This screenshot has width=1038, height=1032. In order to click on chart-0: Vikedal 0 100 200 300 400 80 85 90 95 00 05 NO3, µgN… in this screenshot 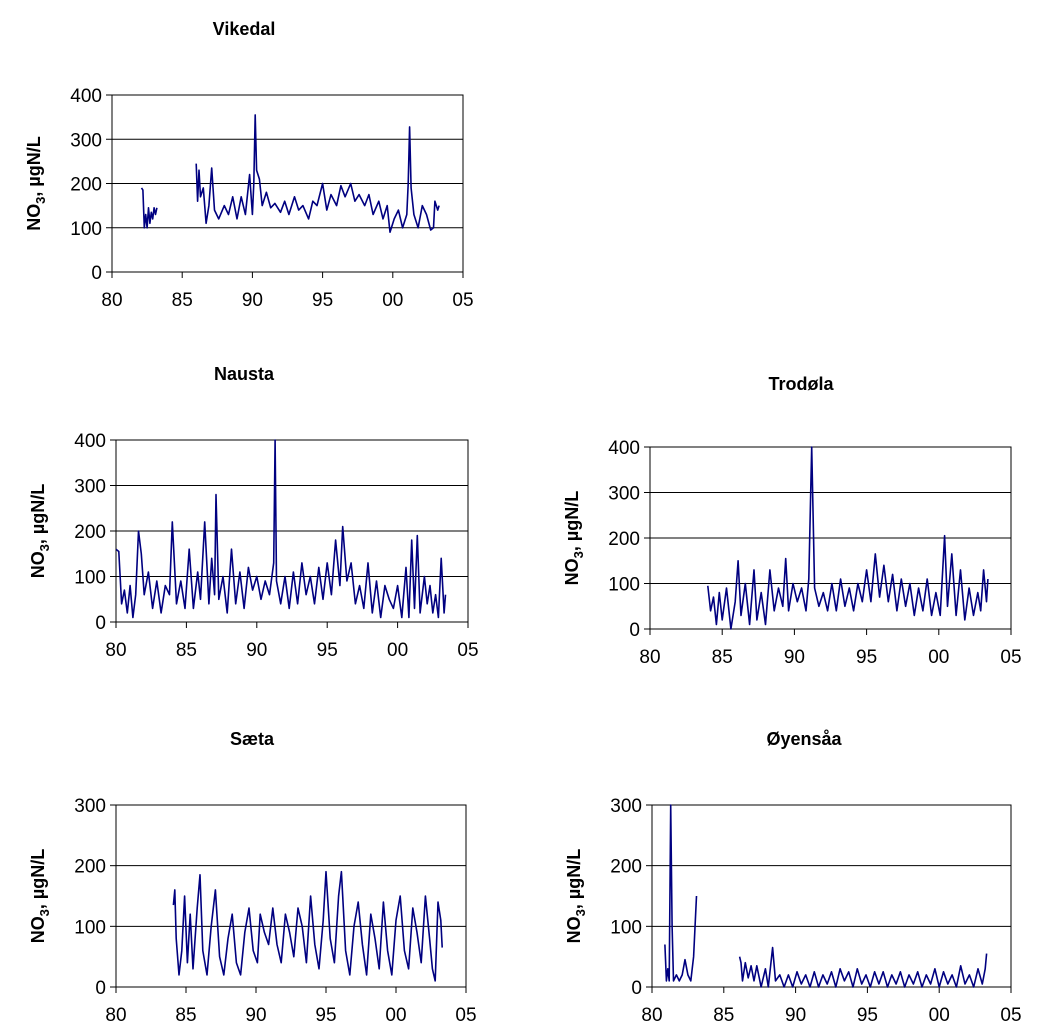, I will do `click(249, 165)`.